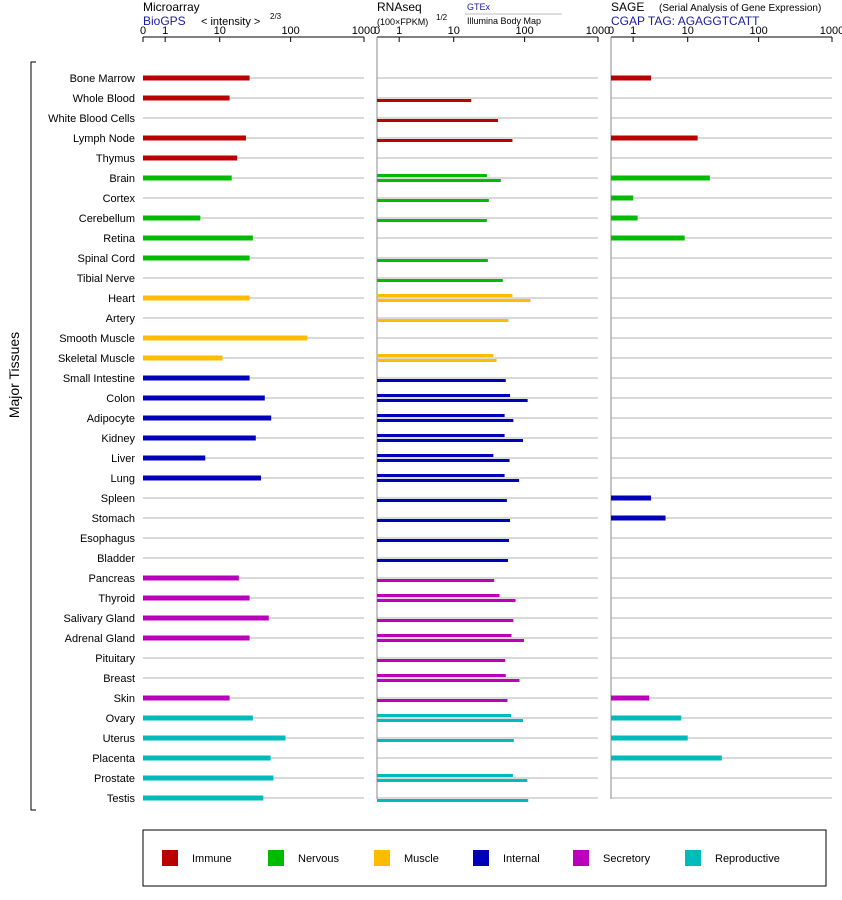 The image size is (842, 900). Describe the element at coordinates (119, 679) in the screenshot. I see `tissue-label: Breast` at that location.